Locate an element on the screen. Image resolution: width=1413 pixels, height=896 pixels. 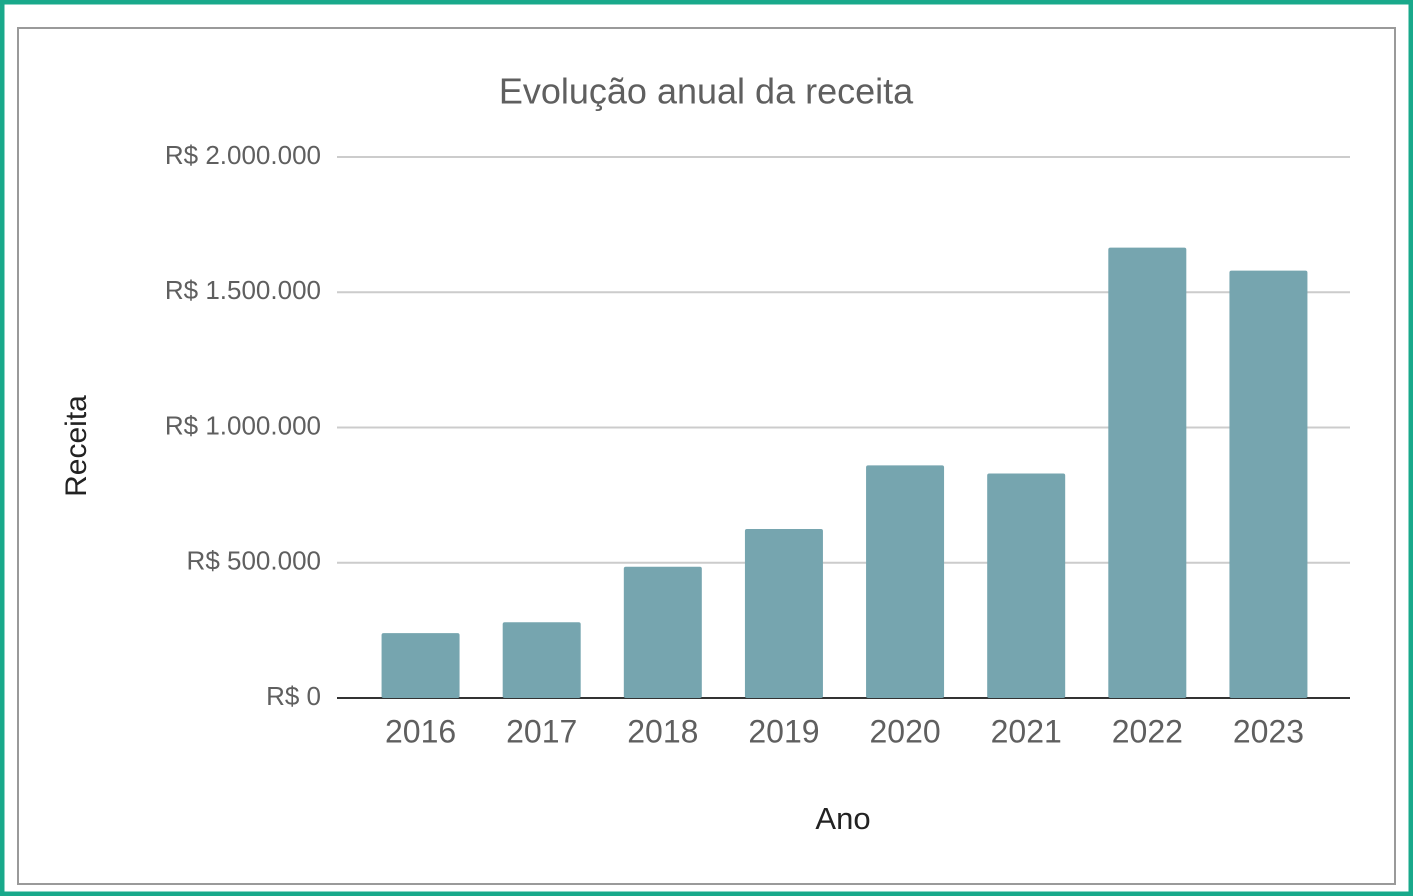
y-tick-label: R$ 500.000 is located at coordinates (254, 561).